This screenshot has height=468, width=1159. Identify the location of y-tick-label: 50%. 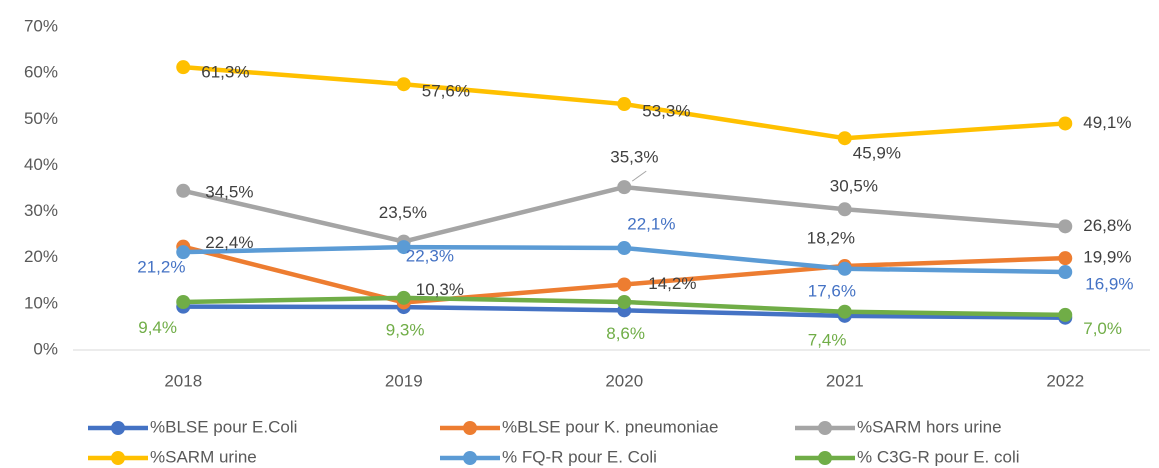
(41, 118).